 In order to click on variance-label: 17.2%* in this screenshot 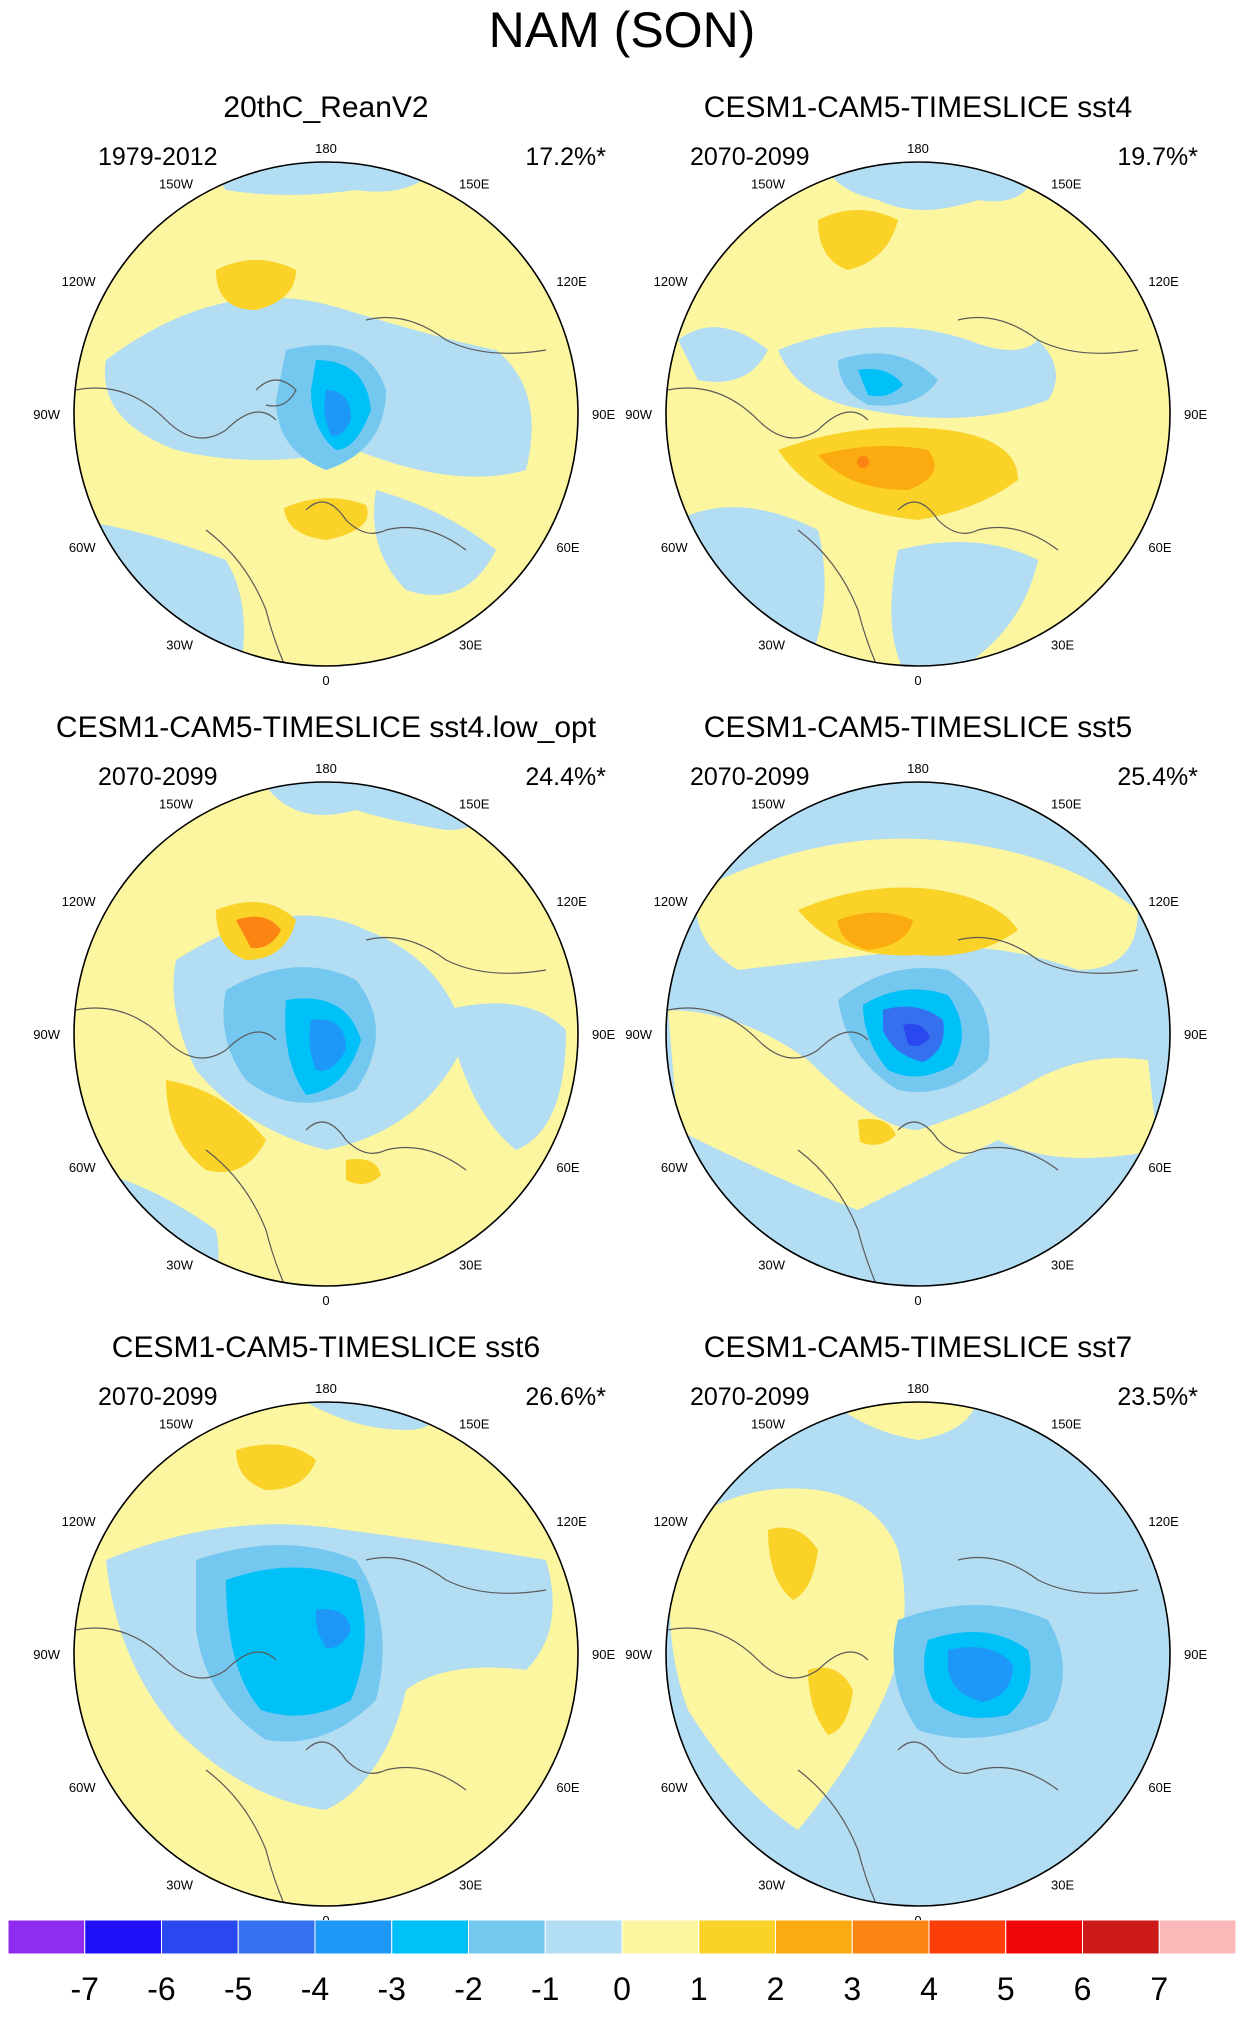, I will do `click(565, 157)`.